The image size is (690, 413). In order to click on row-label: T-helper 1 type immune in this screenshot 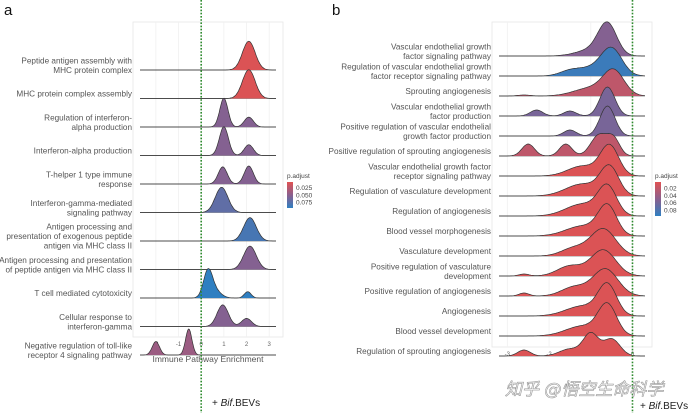, I will do `click(89, 174)`.